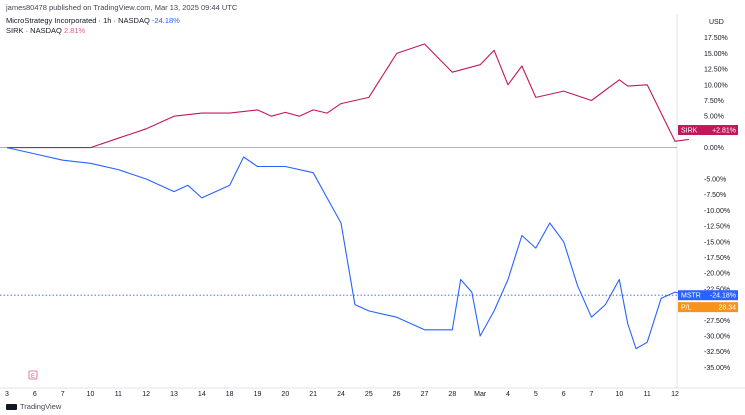 The width and height of the screenshot is (745, 415). I want to click on tag-pl-value: 28.34, so click(727, 308).